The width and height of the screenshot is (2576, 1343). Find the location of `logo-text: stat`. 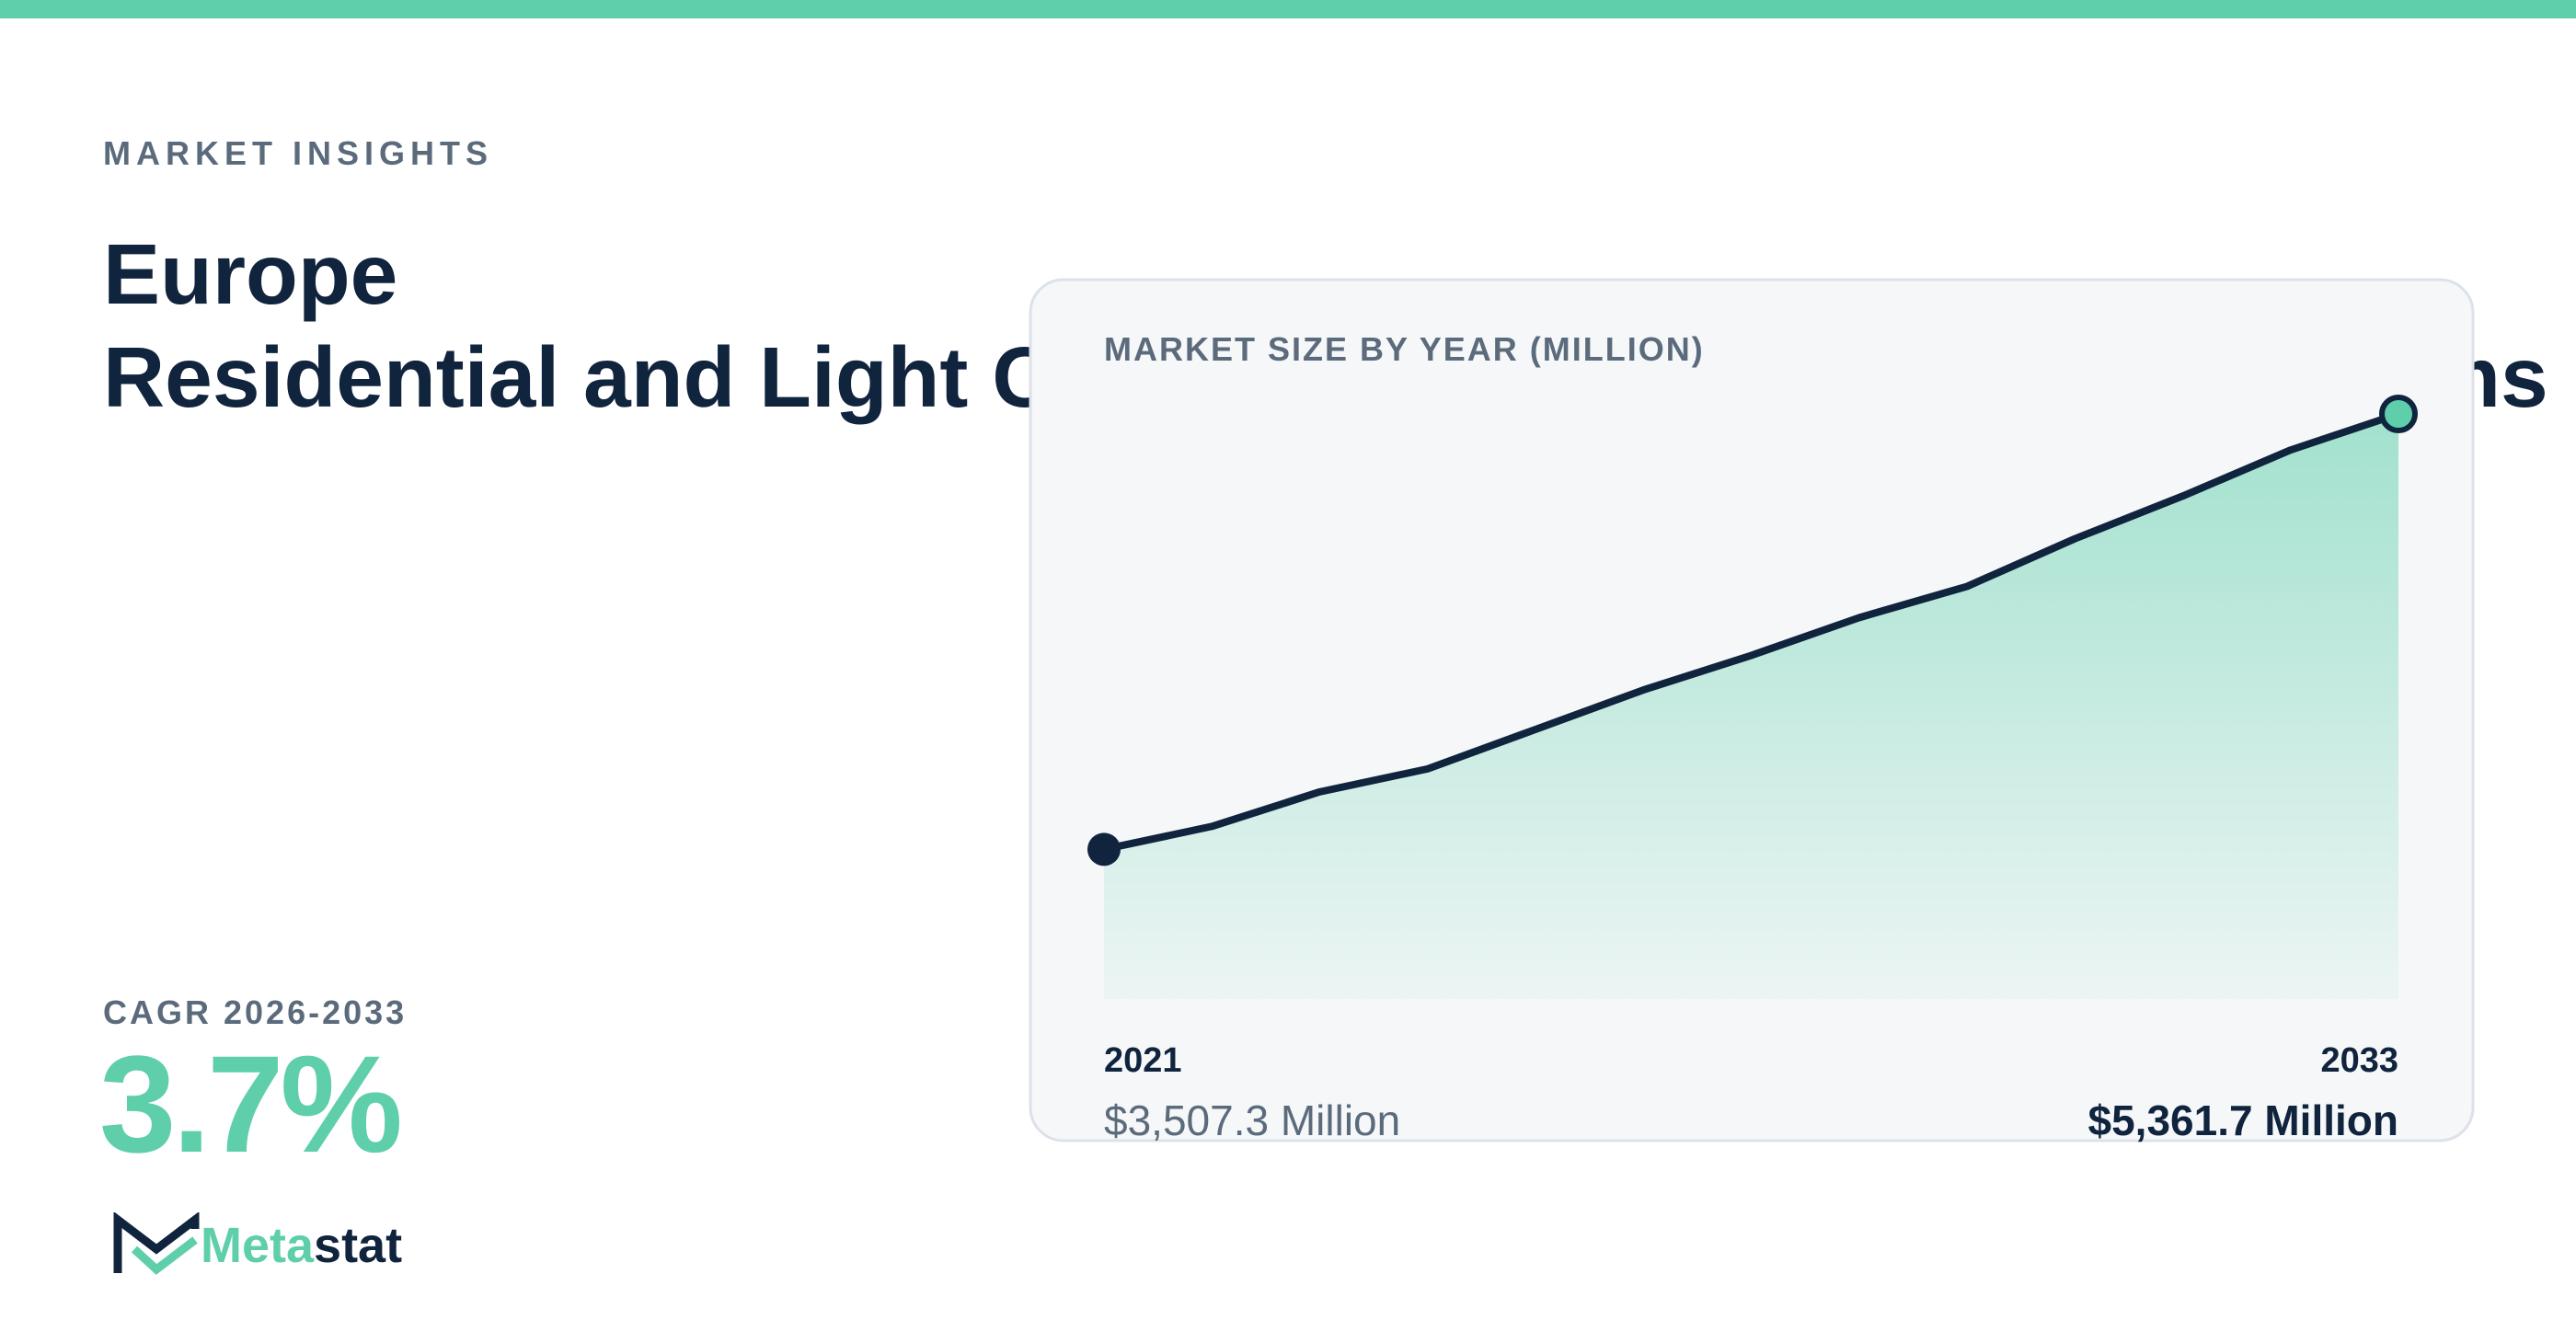

logo-text: stat is located at coordinates (358, 1245).